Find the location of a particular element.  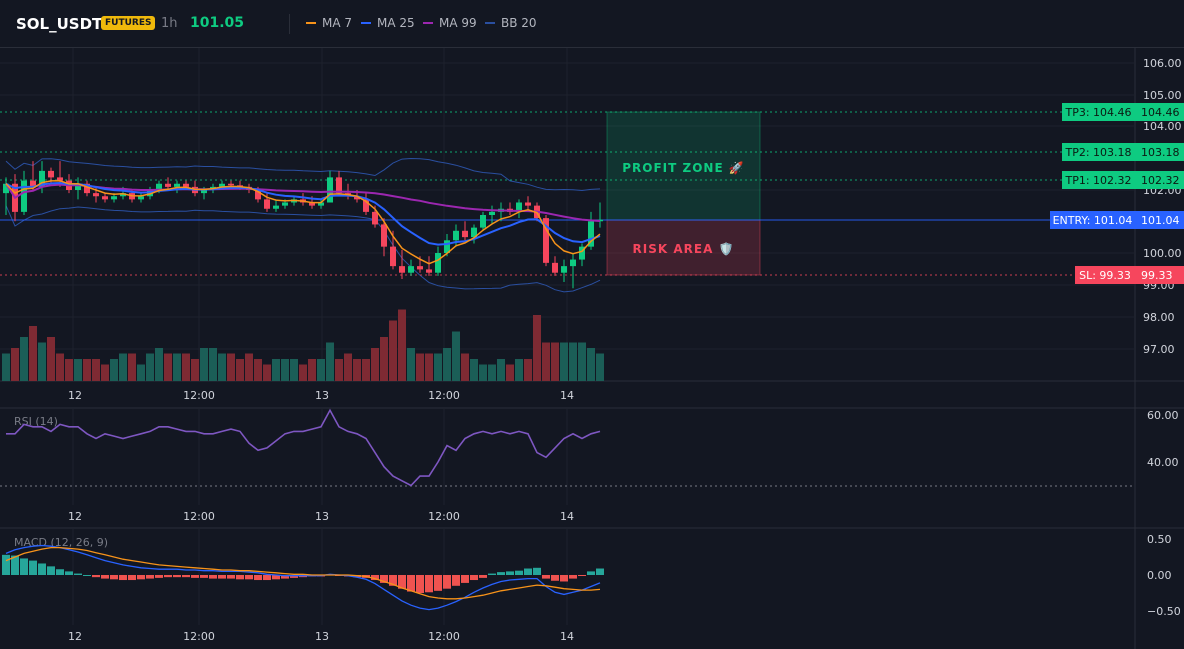

ma7-line is located at coordinates (303, 222).